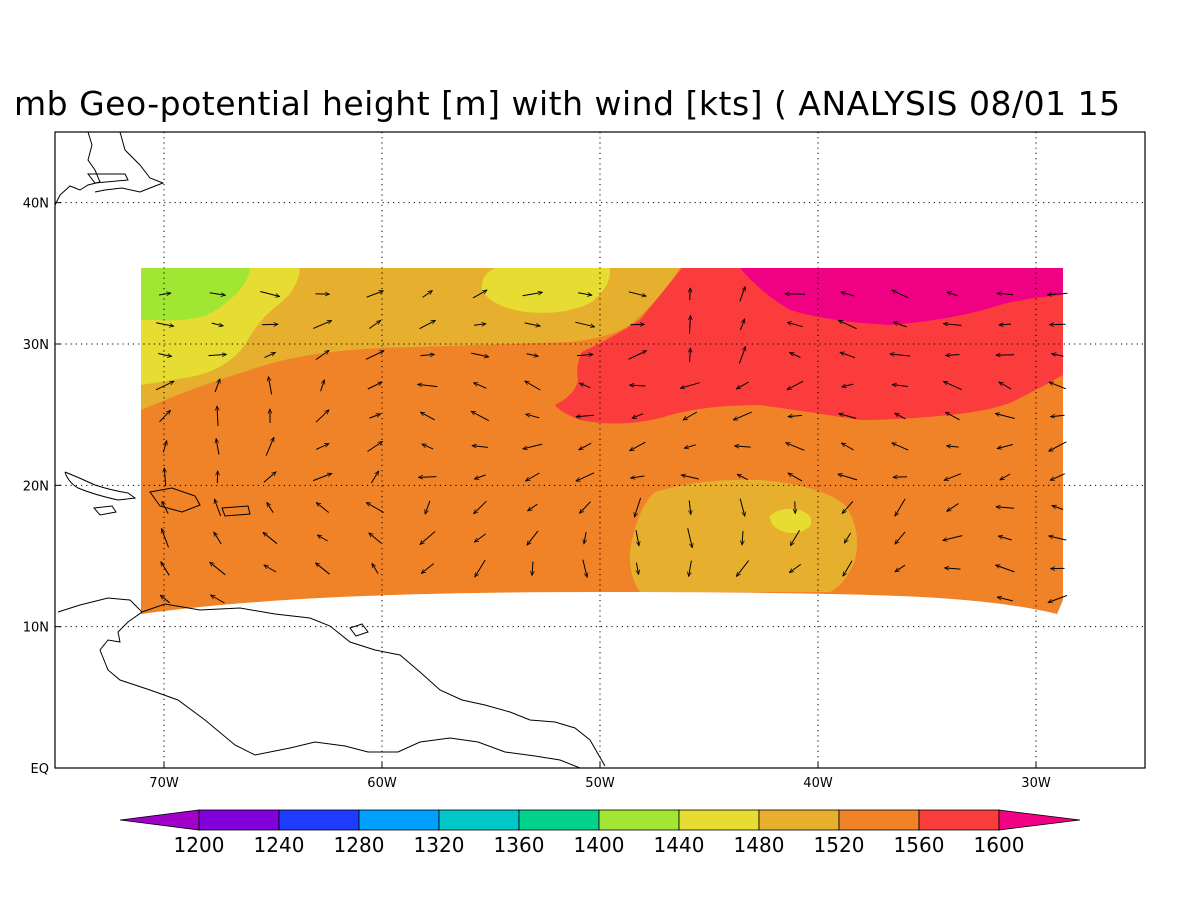 This screenshot has width=1200, height=900. What do you see at coordinates (791, 521) in the screenshot?
I see `field-1480-cell` at bounding box center [791, 521].